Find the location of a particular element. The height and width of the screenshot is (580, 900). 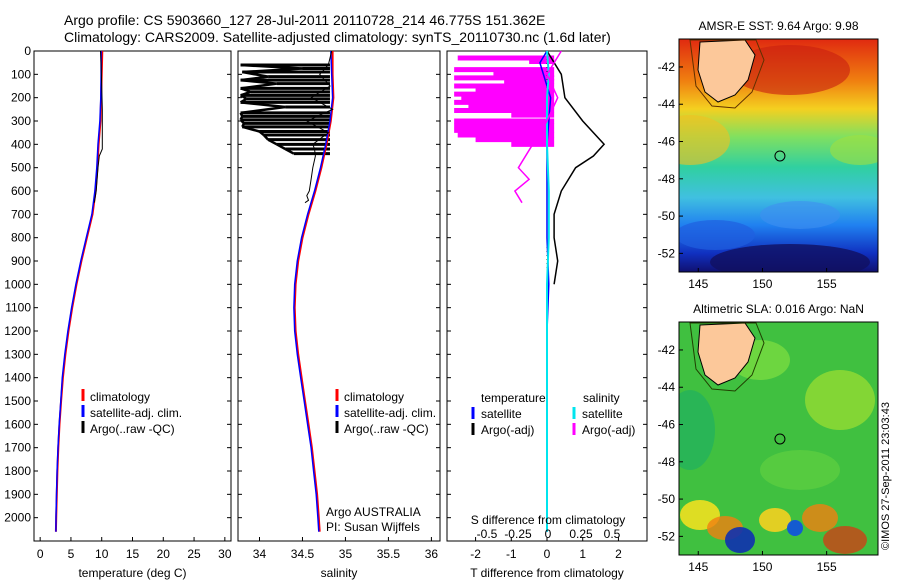

x-tick-label: 34.5 is located at coordinates (303, 554).